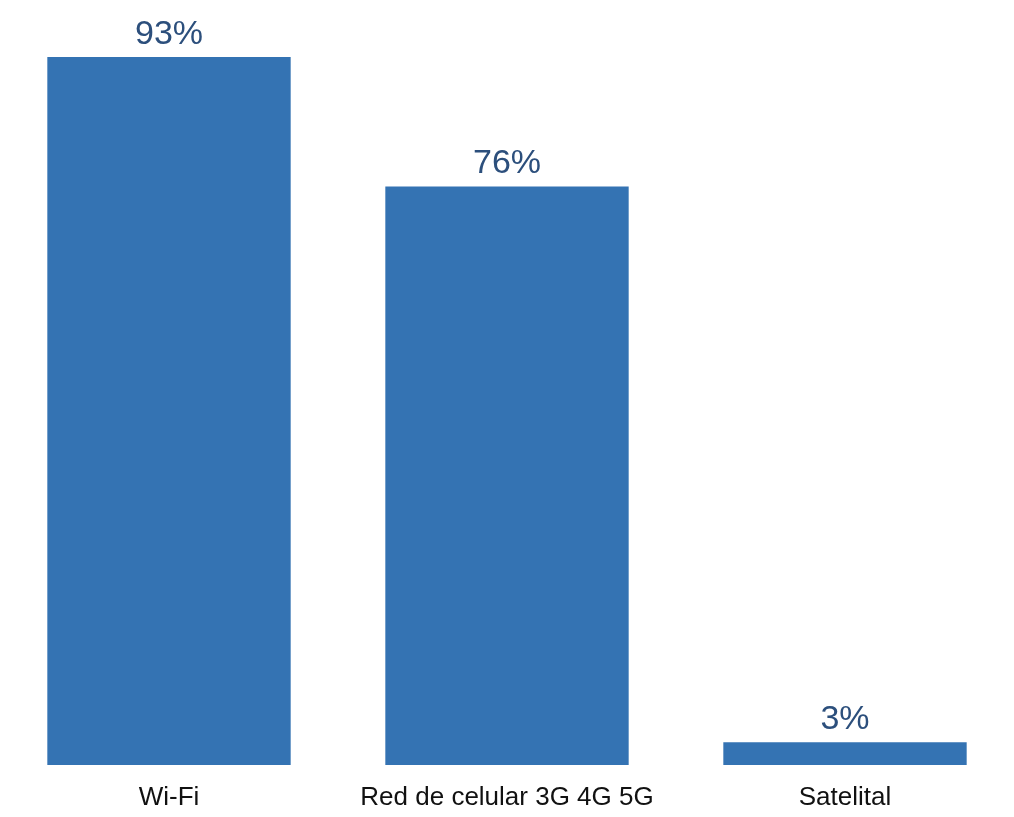 The width and height of the screenshot is (1014, 817). I want to click on x-tick-label: Wi-Fi, so click(169, 796).